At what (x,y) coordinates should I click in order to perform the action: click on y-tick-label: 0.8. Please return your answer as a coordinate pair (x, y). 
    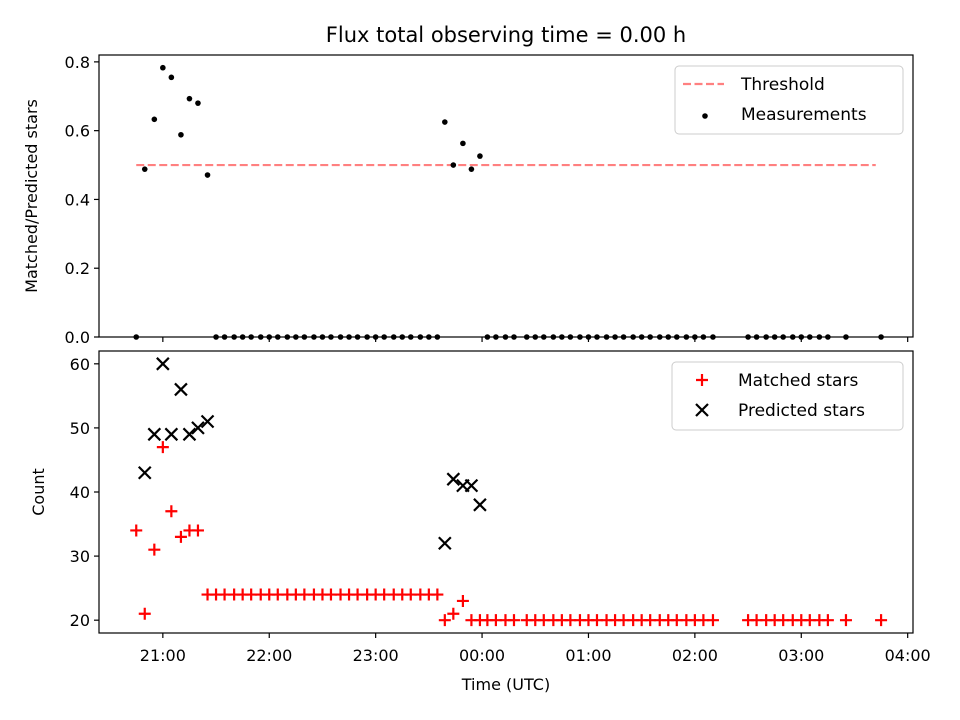
    Looking at the image, I should click on (77, 62).